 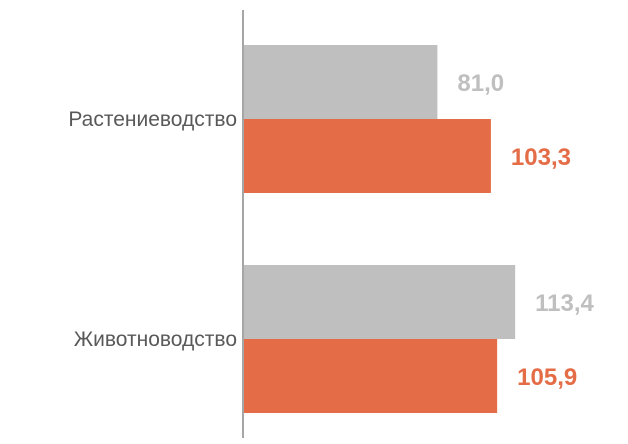 I want to click on data-label: 103,3, so click(x=541, y=157).